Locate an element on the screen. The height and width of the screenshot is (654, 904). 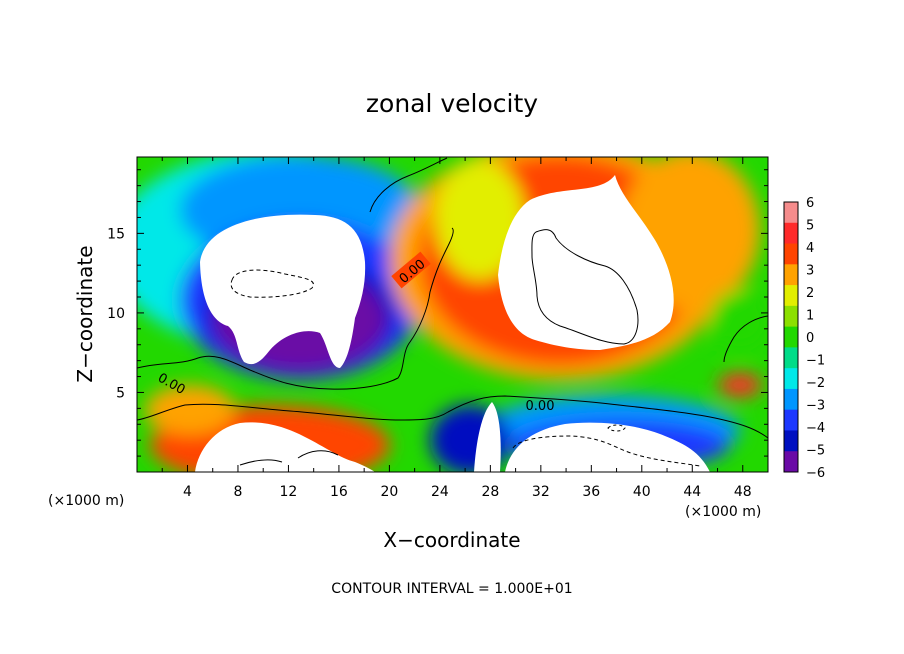
saturated-region-column is located at coordinates (487, 437).